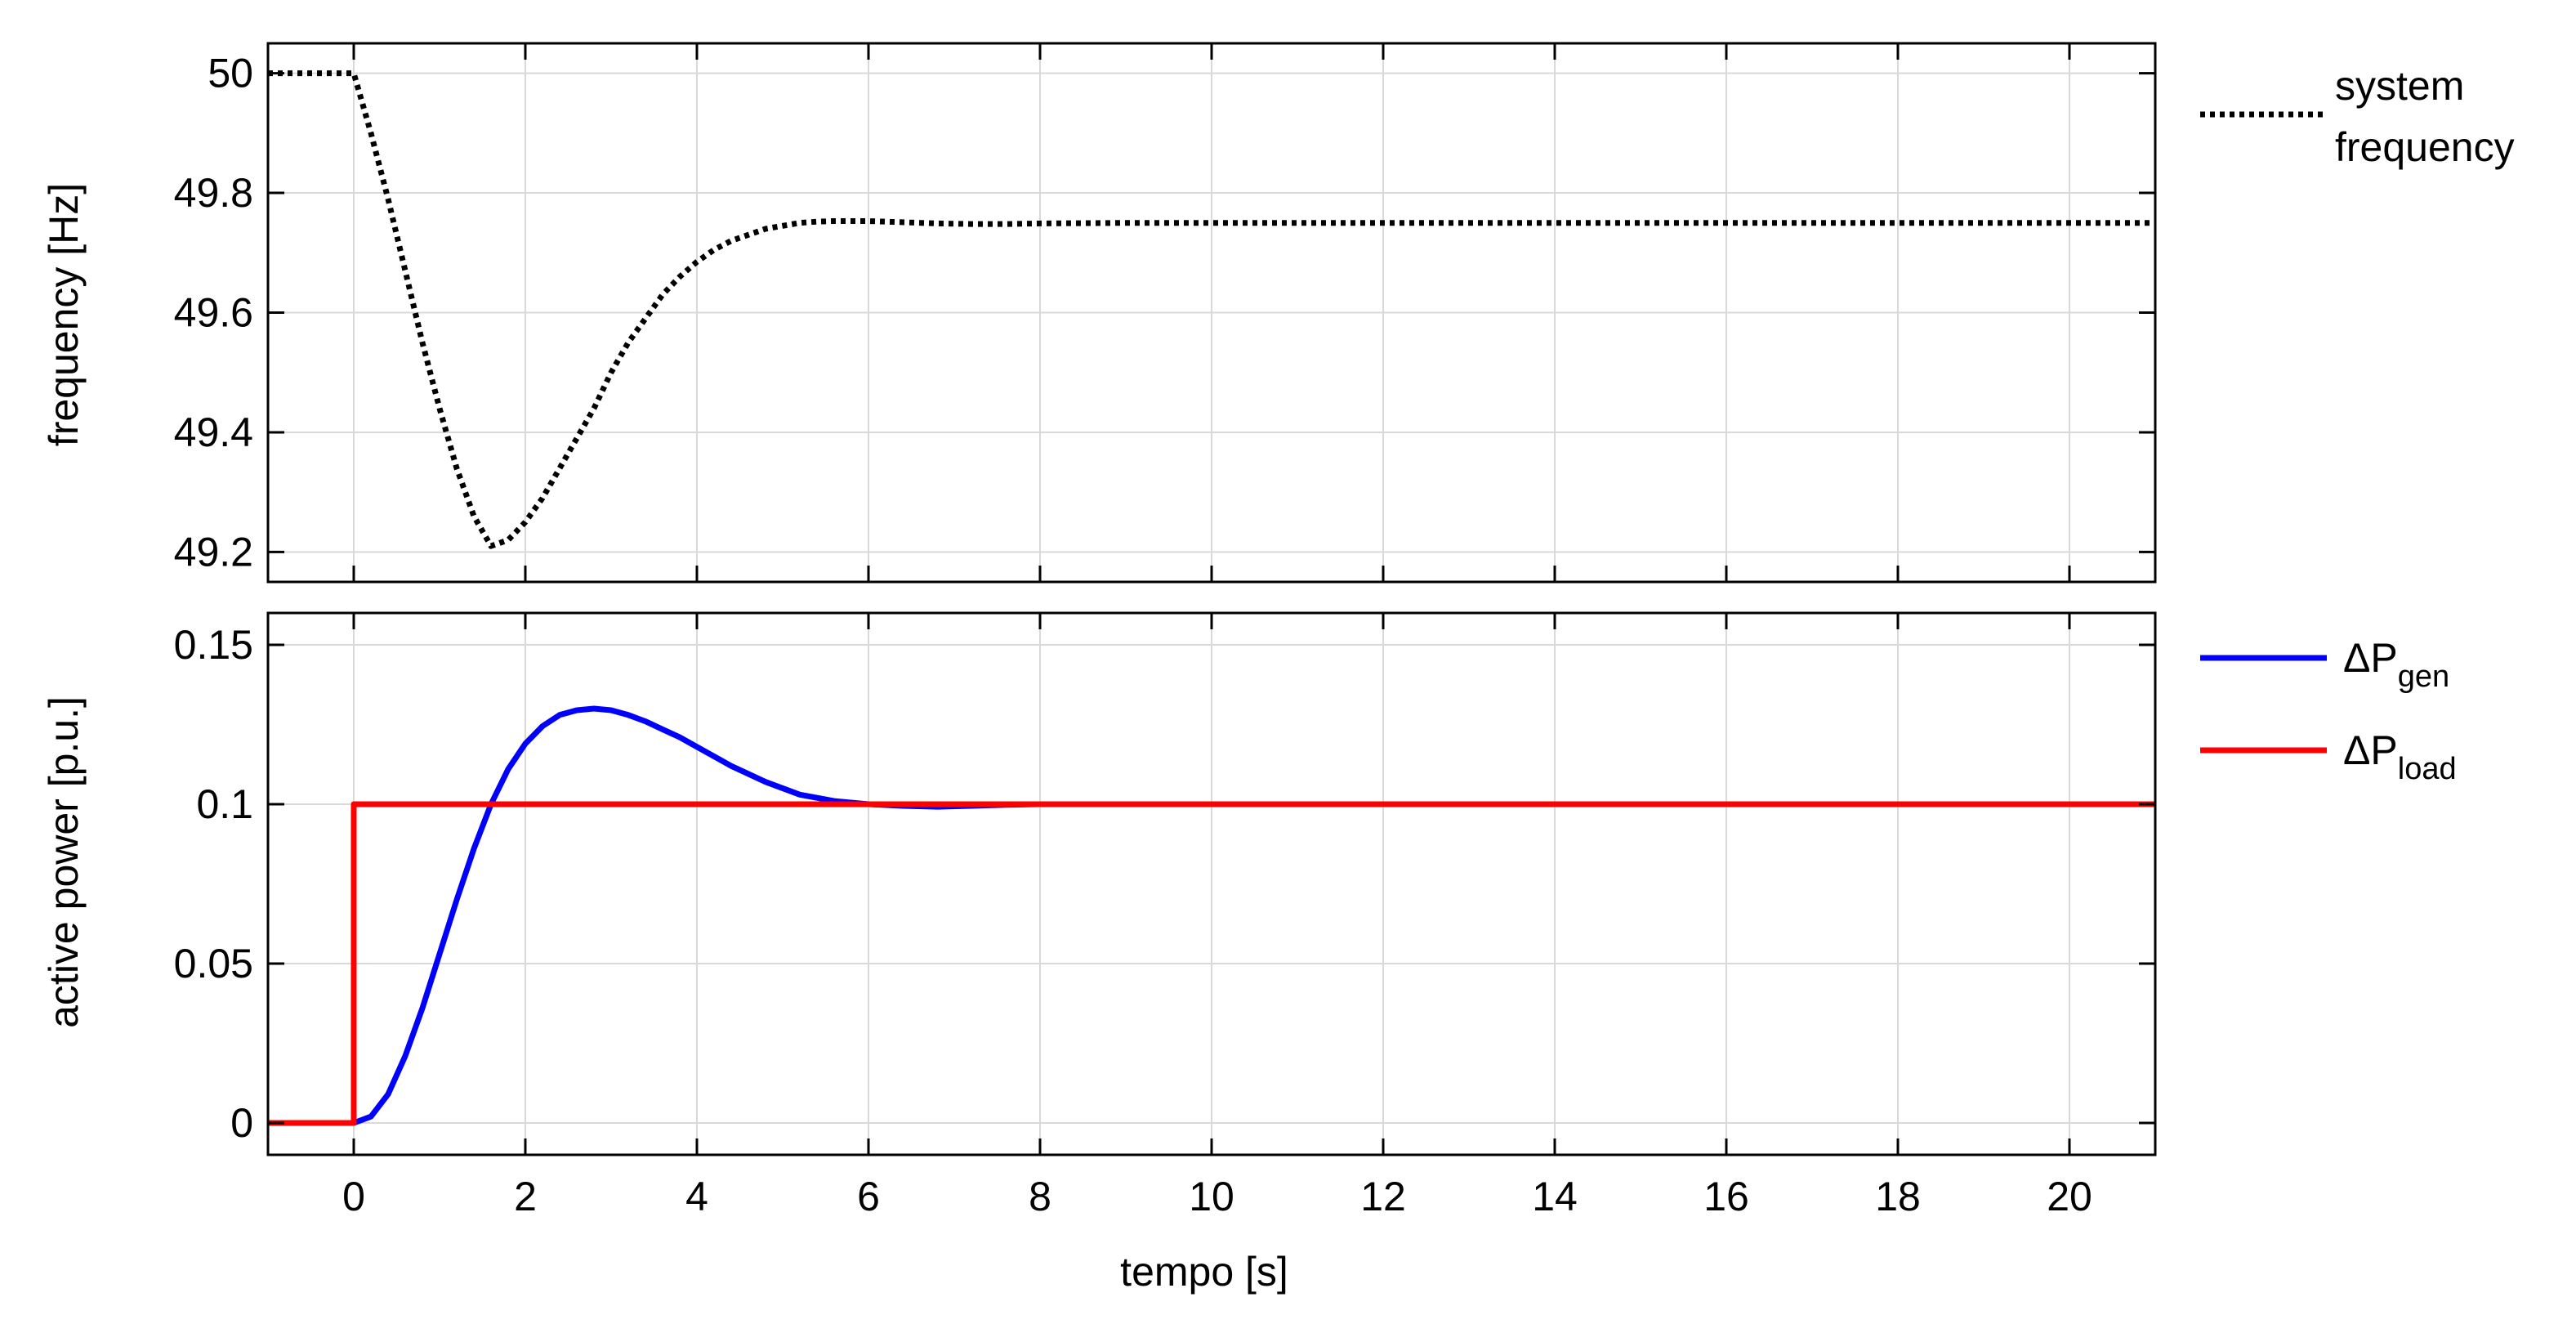 The height and width of the screenshot is (1333, 2576). Describe the element at coordinates (1726, 1196) in the screenshot. I see `bottom-x-tick-label-8: 16` at that location.